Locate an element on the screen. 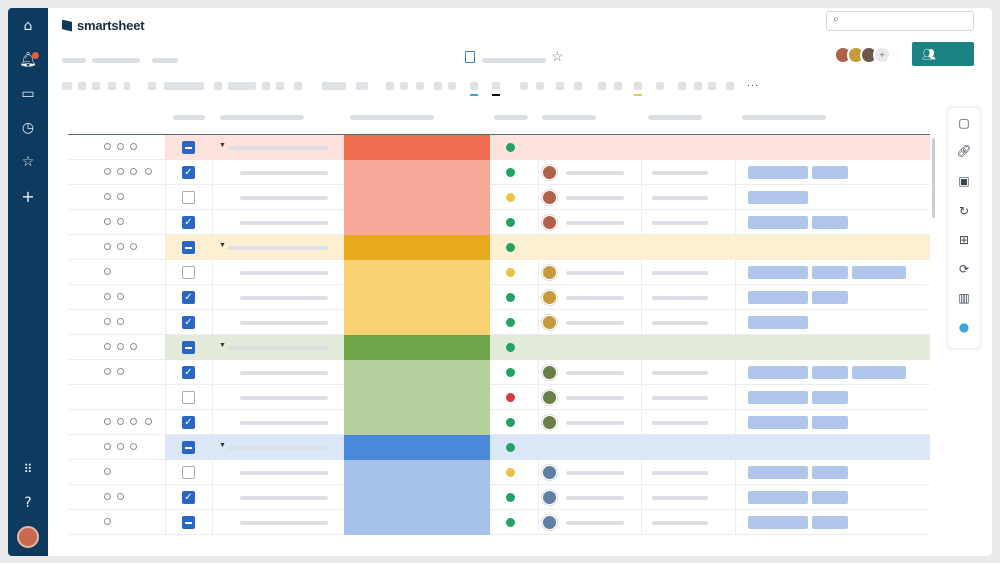 This screenshot has height=563, width=1000. sheet-title is located at coordinates (514, 60).